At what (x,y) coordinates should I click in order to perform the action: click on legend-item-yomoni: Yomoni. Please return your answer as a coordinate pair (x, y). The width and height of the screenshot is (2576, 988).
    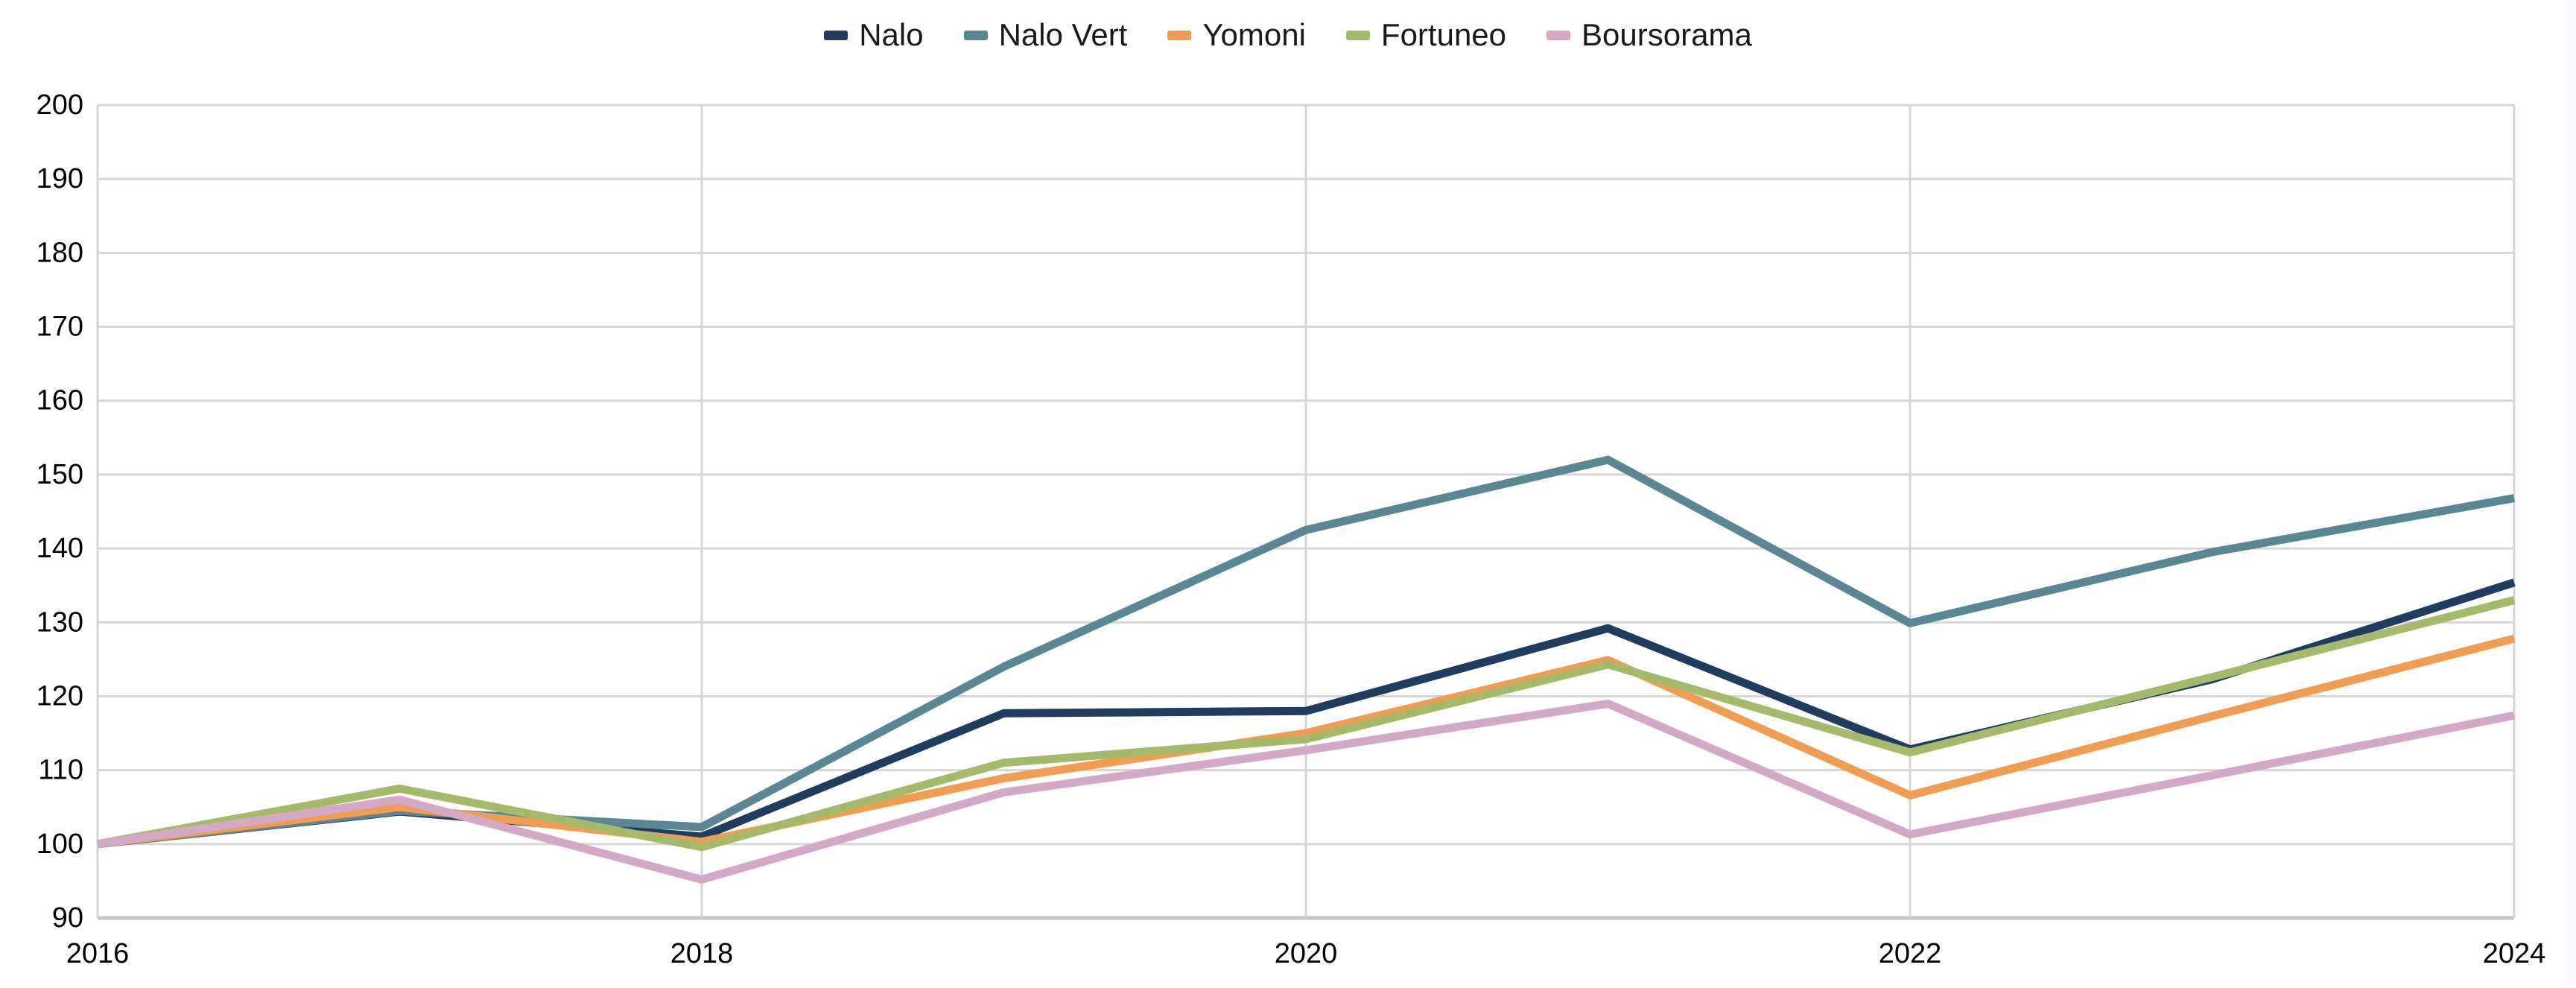
    Looking at the image, I should click on (1236, 35).